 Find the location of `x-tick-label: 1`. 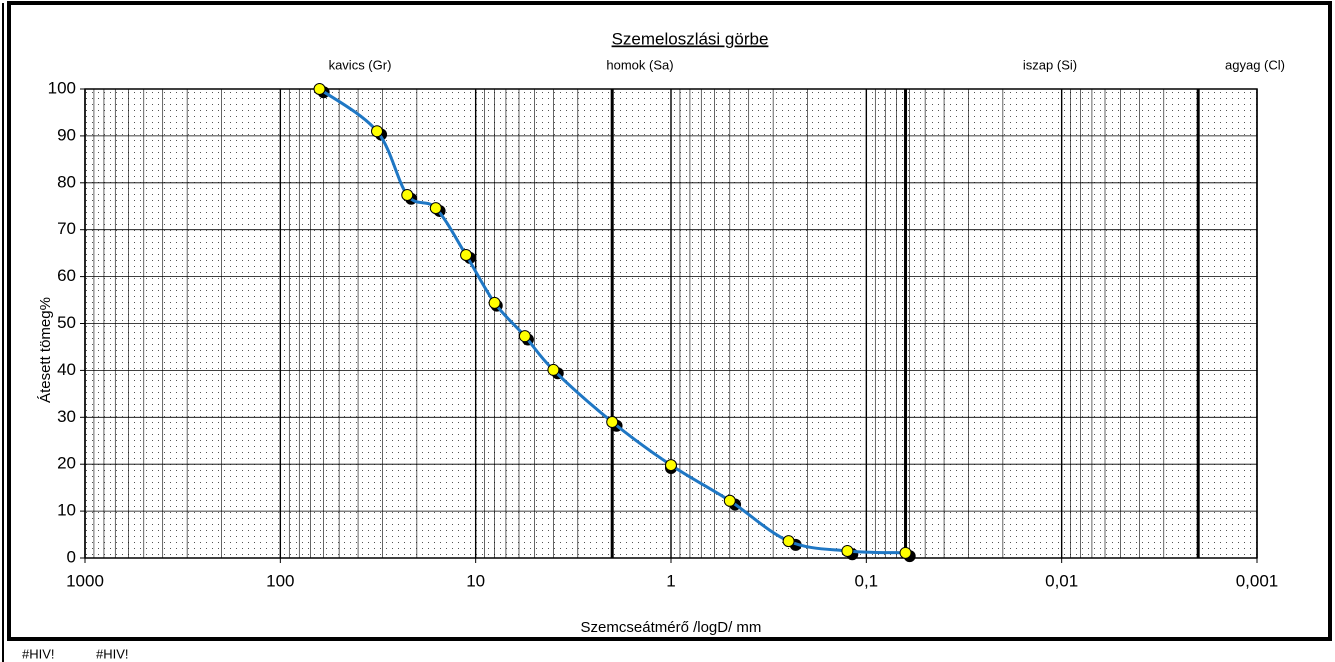

x-tick-label: 1 is located at coordinates (670, 580).